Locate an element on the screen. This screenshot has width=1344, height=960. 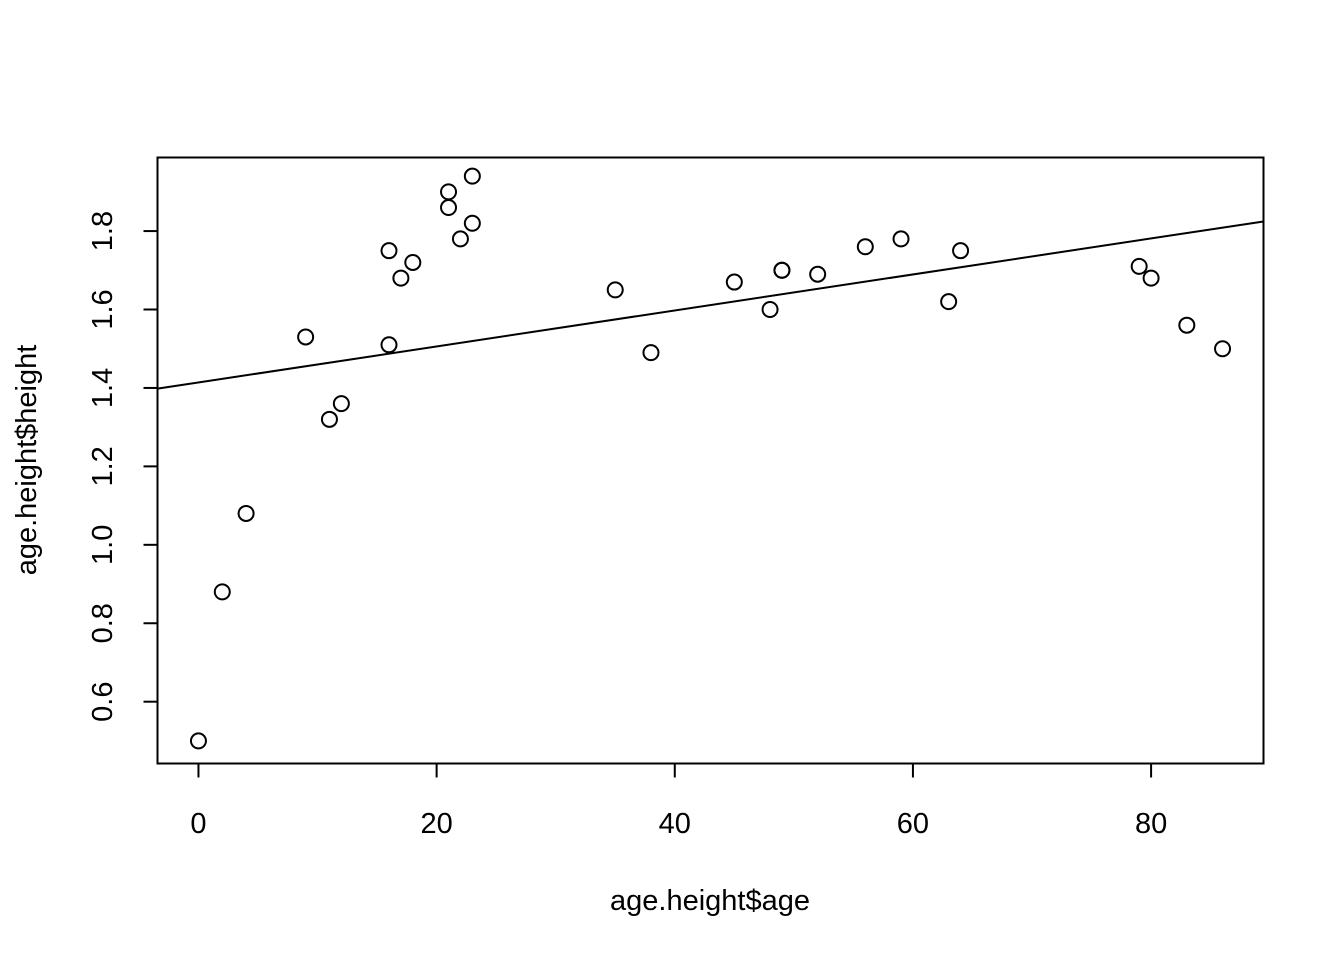
y-tick-label: 1.2 is located at coordinates (103, 466).